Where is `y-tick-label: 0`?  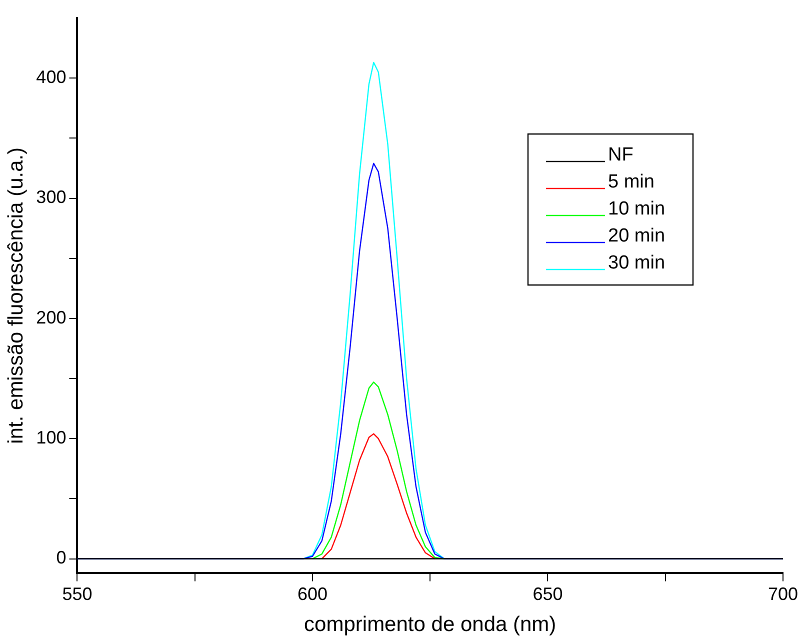 y-tick-label: 0 is located at coordinates (61, 558).